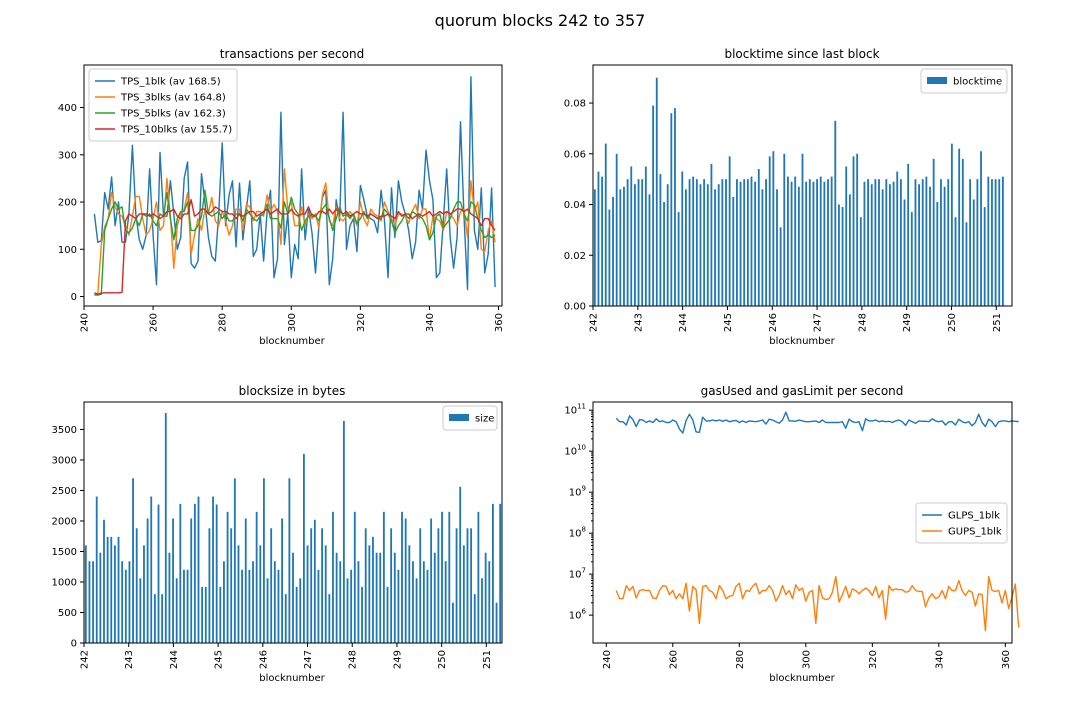 The height and width of the screenshot is (720, 1080). What do you see at coordinates (64, 430) in the screenshot?
I see `y-tick-label: 3500` at bounding box center [64, 430].